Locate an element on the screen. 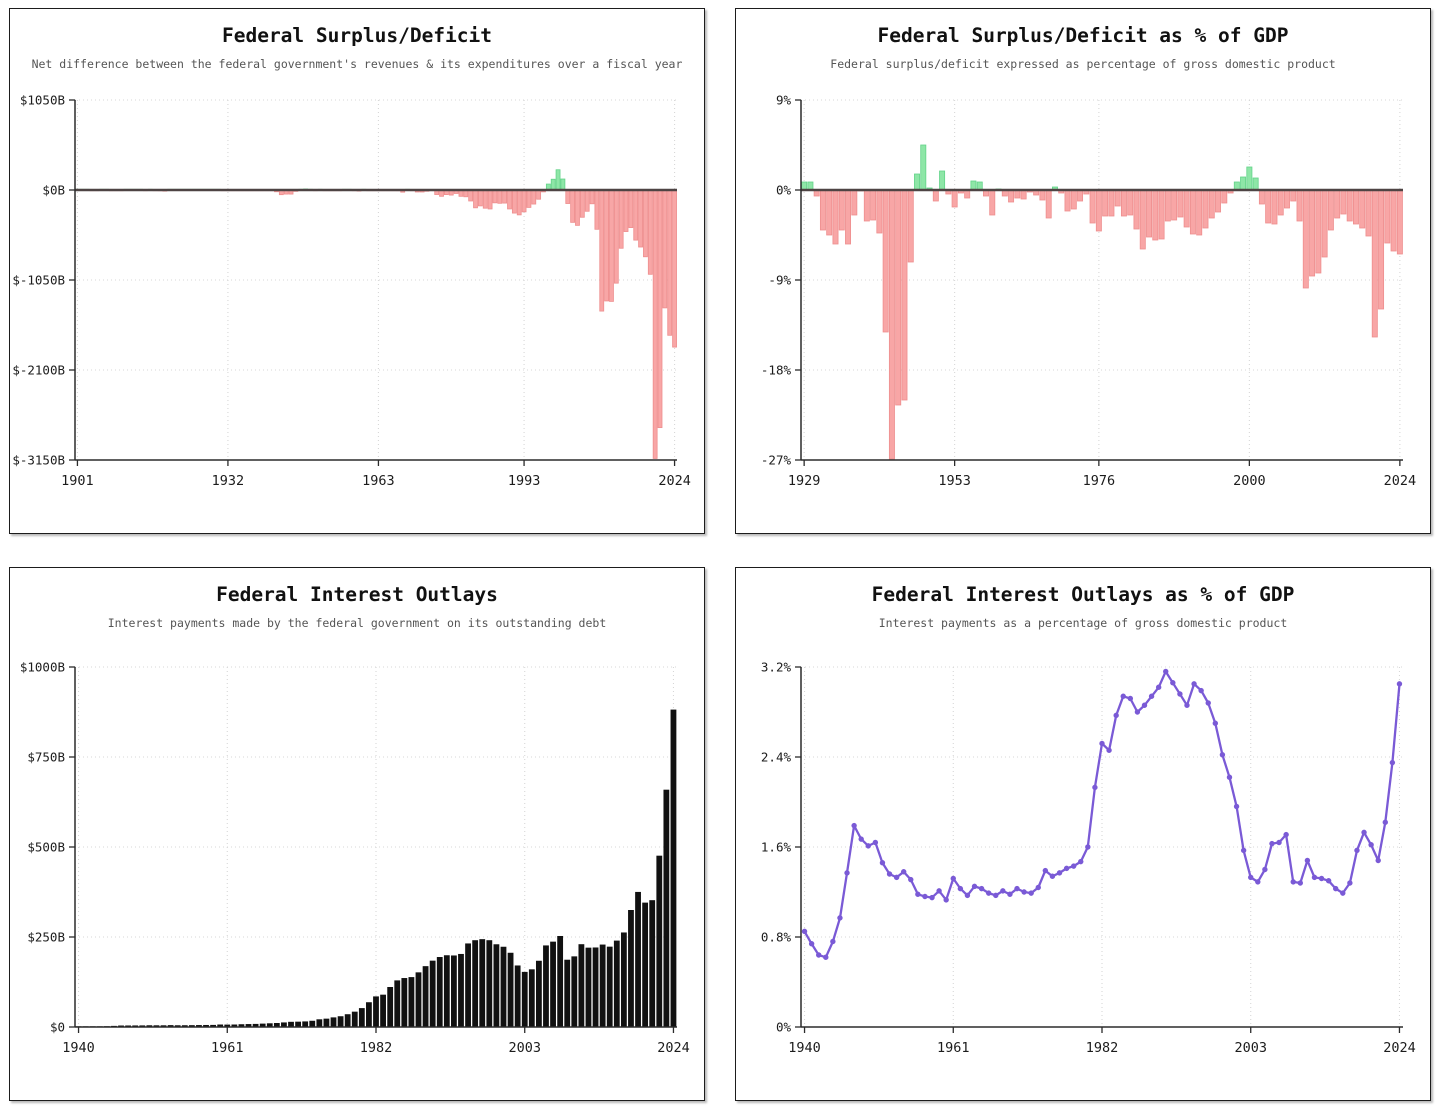  bar-2003 is located at coordinates (524, 999).